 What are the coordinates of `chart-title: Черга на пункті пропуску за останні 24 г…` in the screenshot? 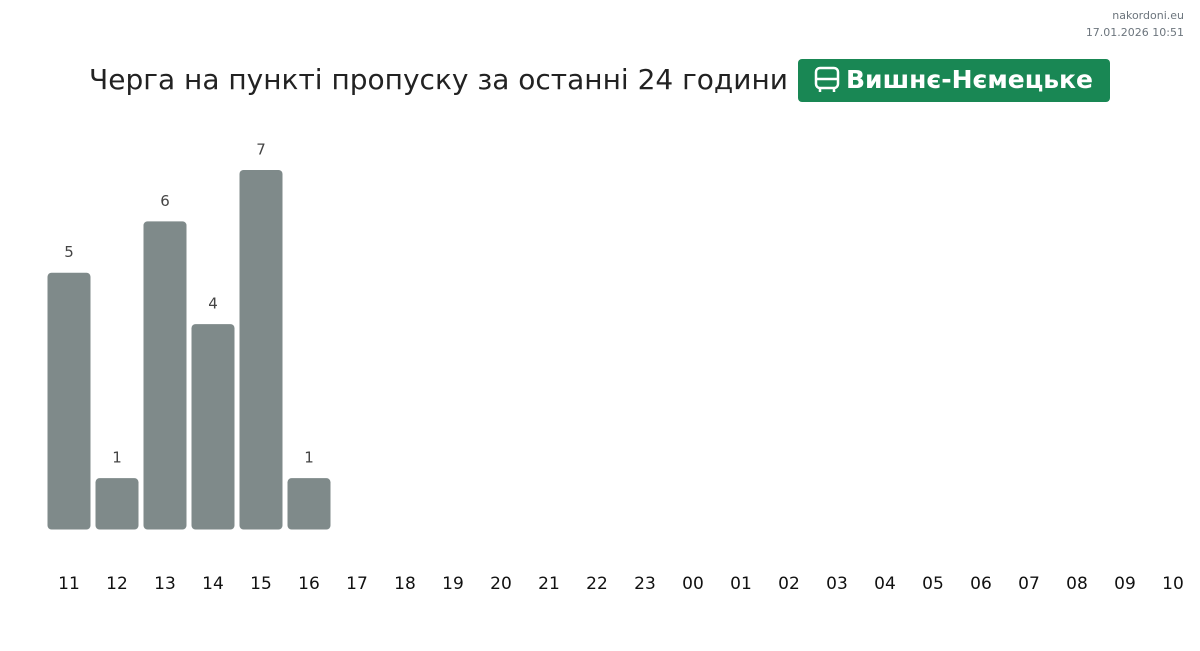 It's located at (438, 79).